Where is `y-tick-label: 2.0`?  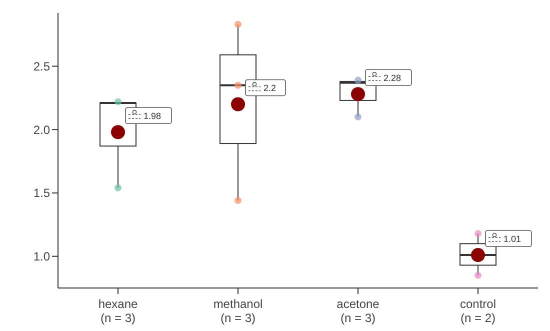 y-tick-label: 2.0 is located at coordinates (41, 129).